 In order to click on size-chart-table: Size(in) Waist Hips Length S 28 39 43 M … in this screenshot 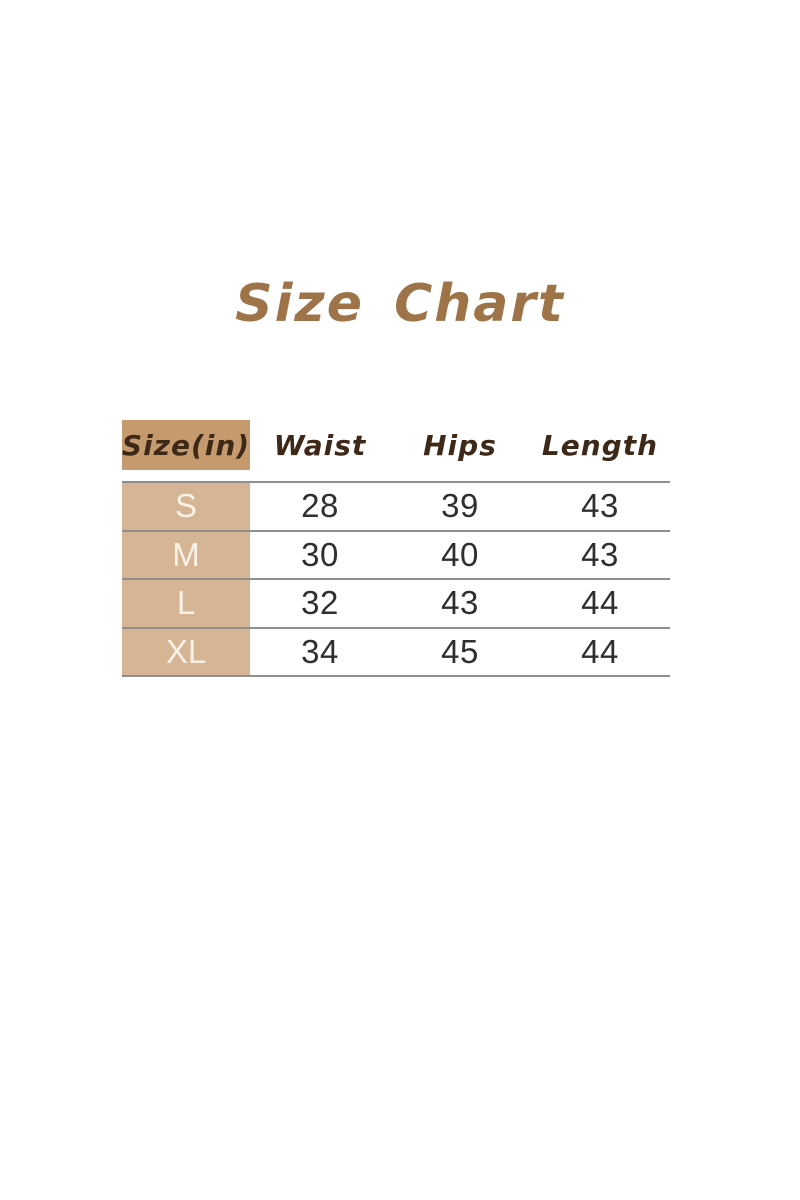, I will do `click(396, 548)`.